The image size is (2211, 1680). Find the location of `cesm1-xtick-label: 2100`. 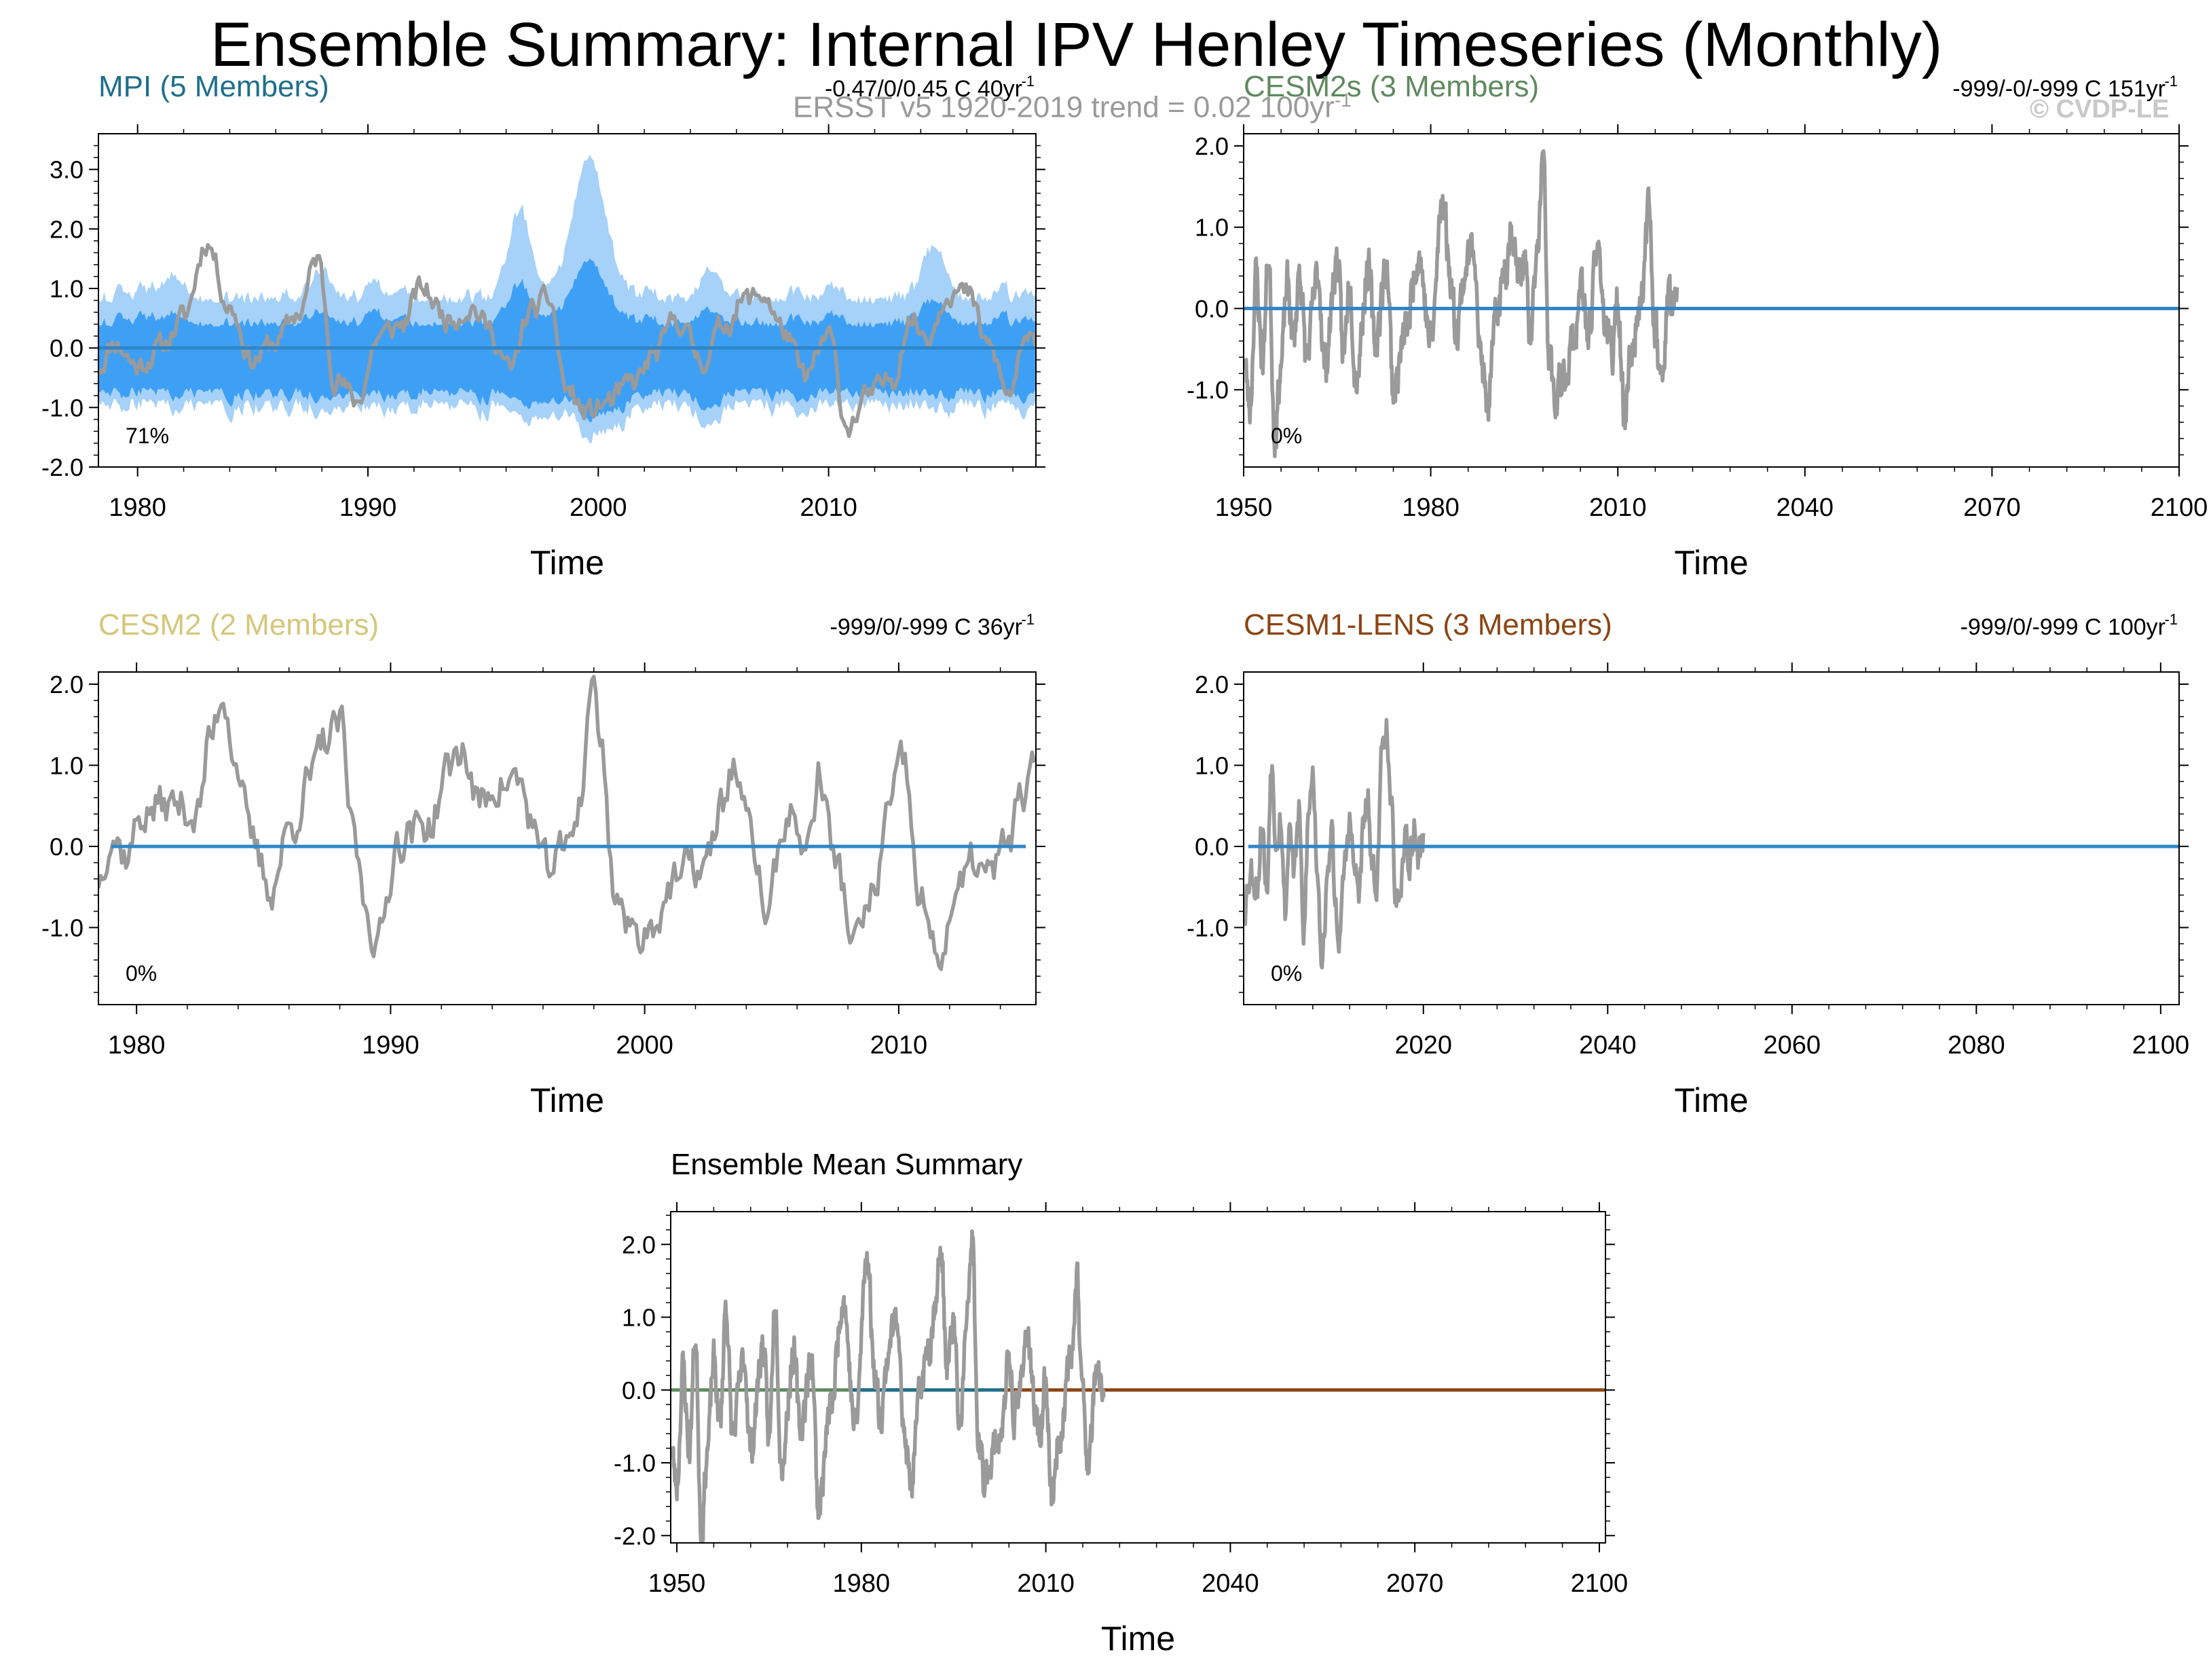

cesm1-xtick-label: 2100 is located at coordinates (2161, 1045).